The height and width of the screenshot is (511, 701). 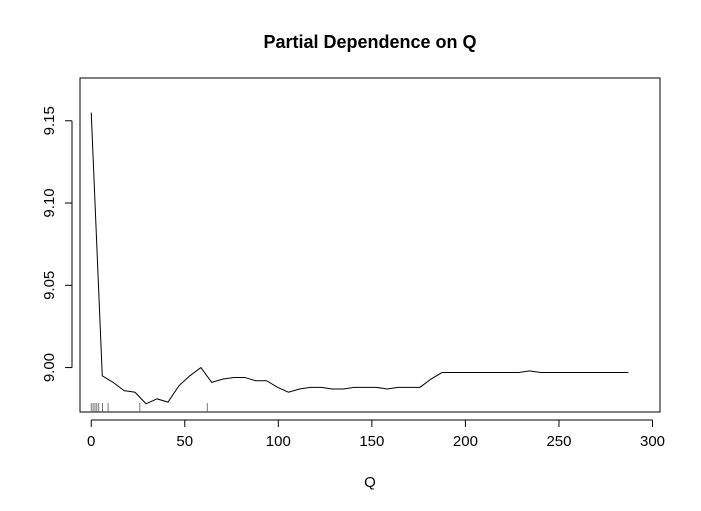 I want to click on x-axis: 0 50 100 150 200 250 300, so click(x=376, y=434).